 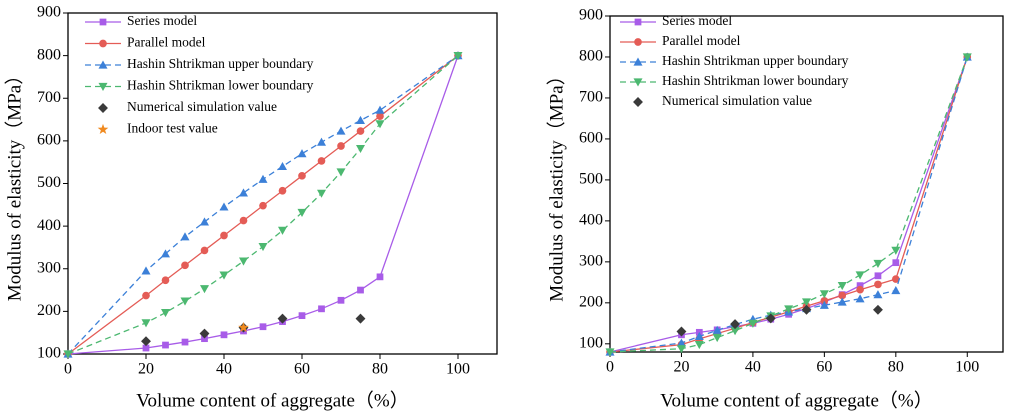 What do you see at coordinates (49, 140) in the screenshot?
I see `y-tick-label: 600` at bounding box center [49, 140].